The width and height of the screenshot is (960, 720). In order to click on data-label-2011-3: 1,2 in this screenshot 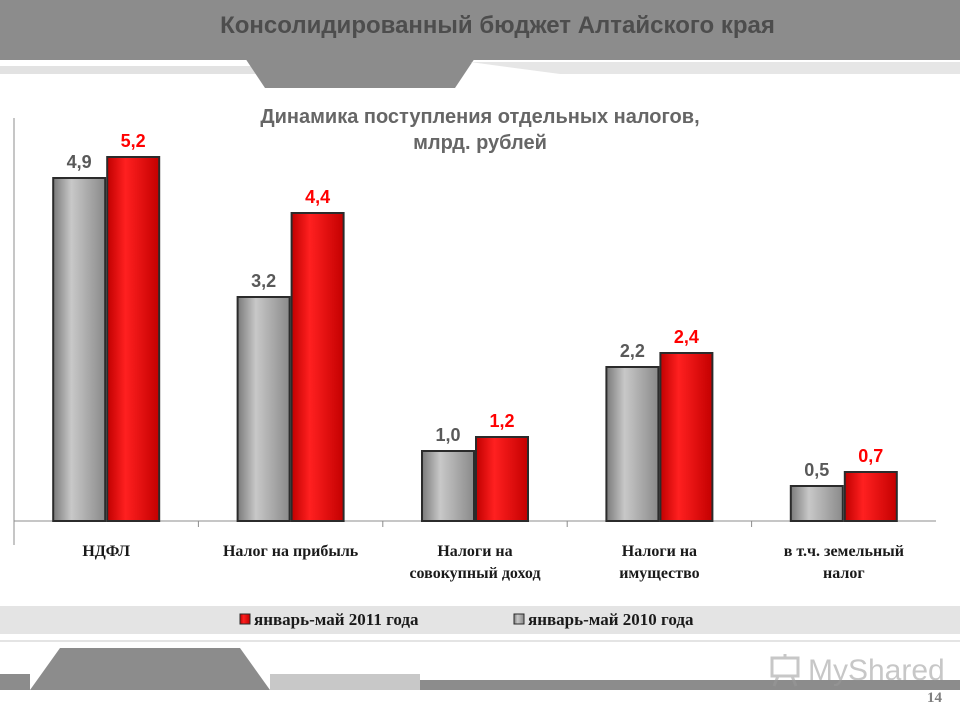, I will do `click(501, 421)`.